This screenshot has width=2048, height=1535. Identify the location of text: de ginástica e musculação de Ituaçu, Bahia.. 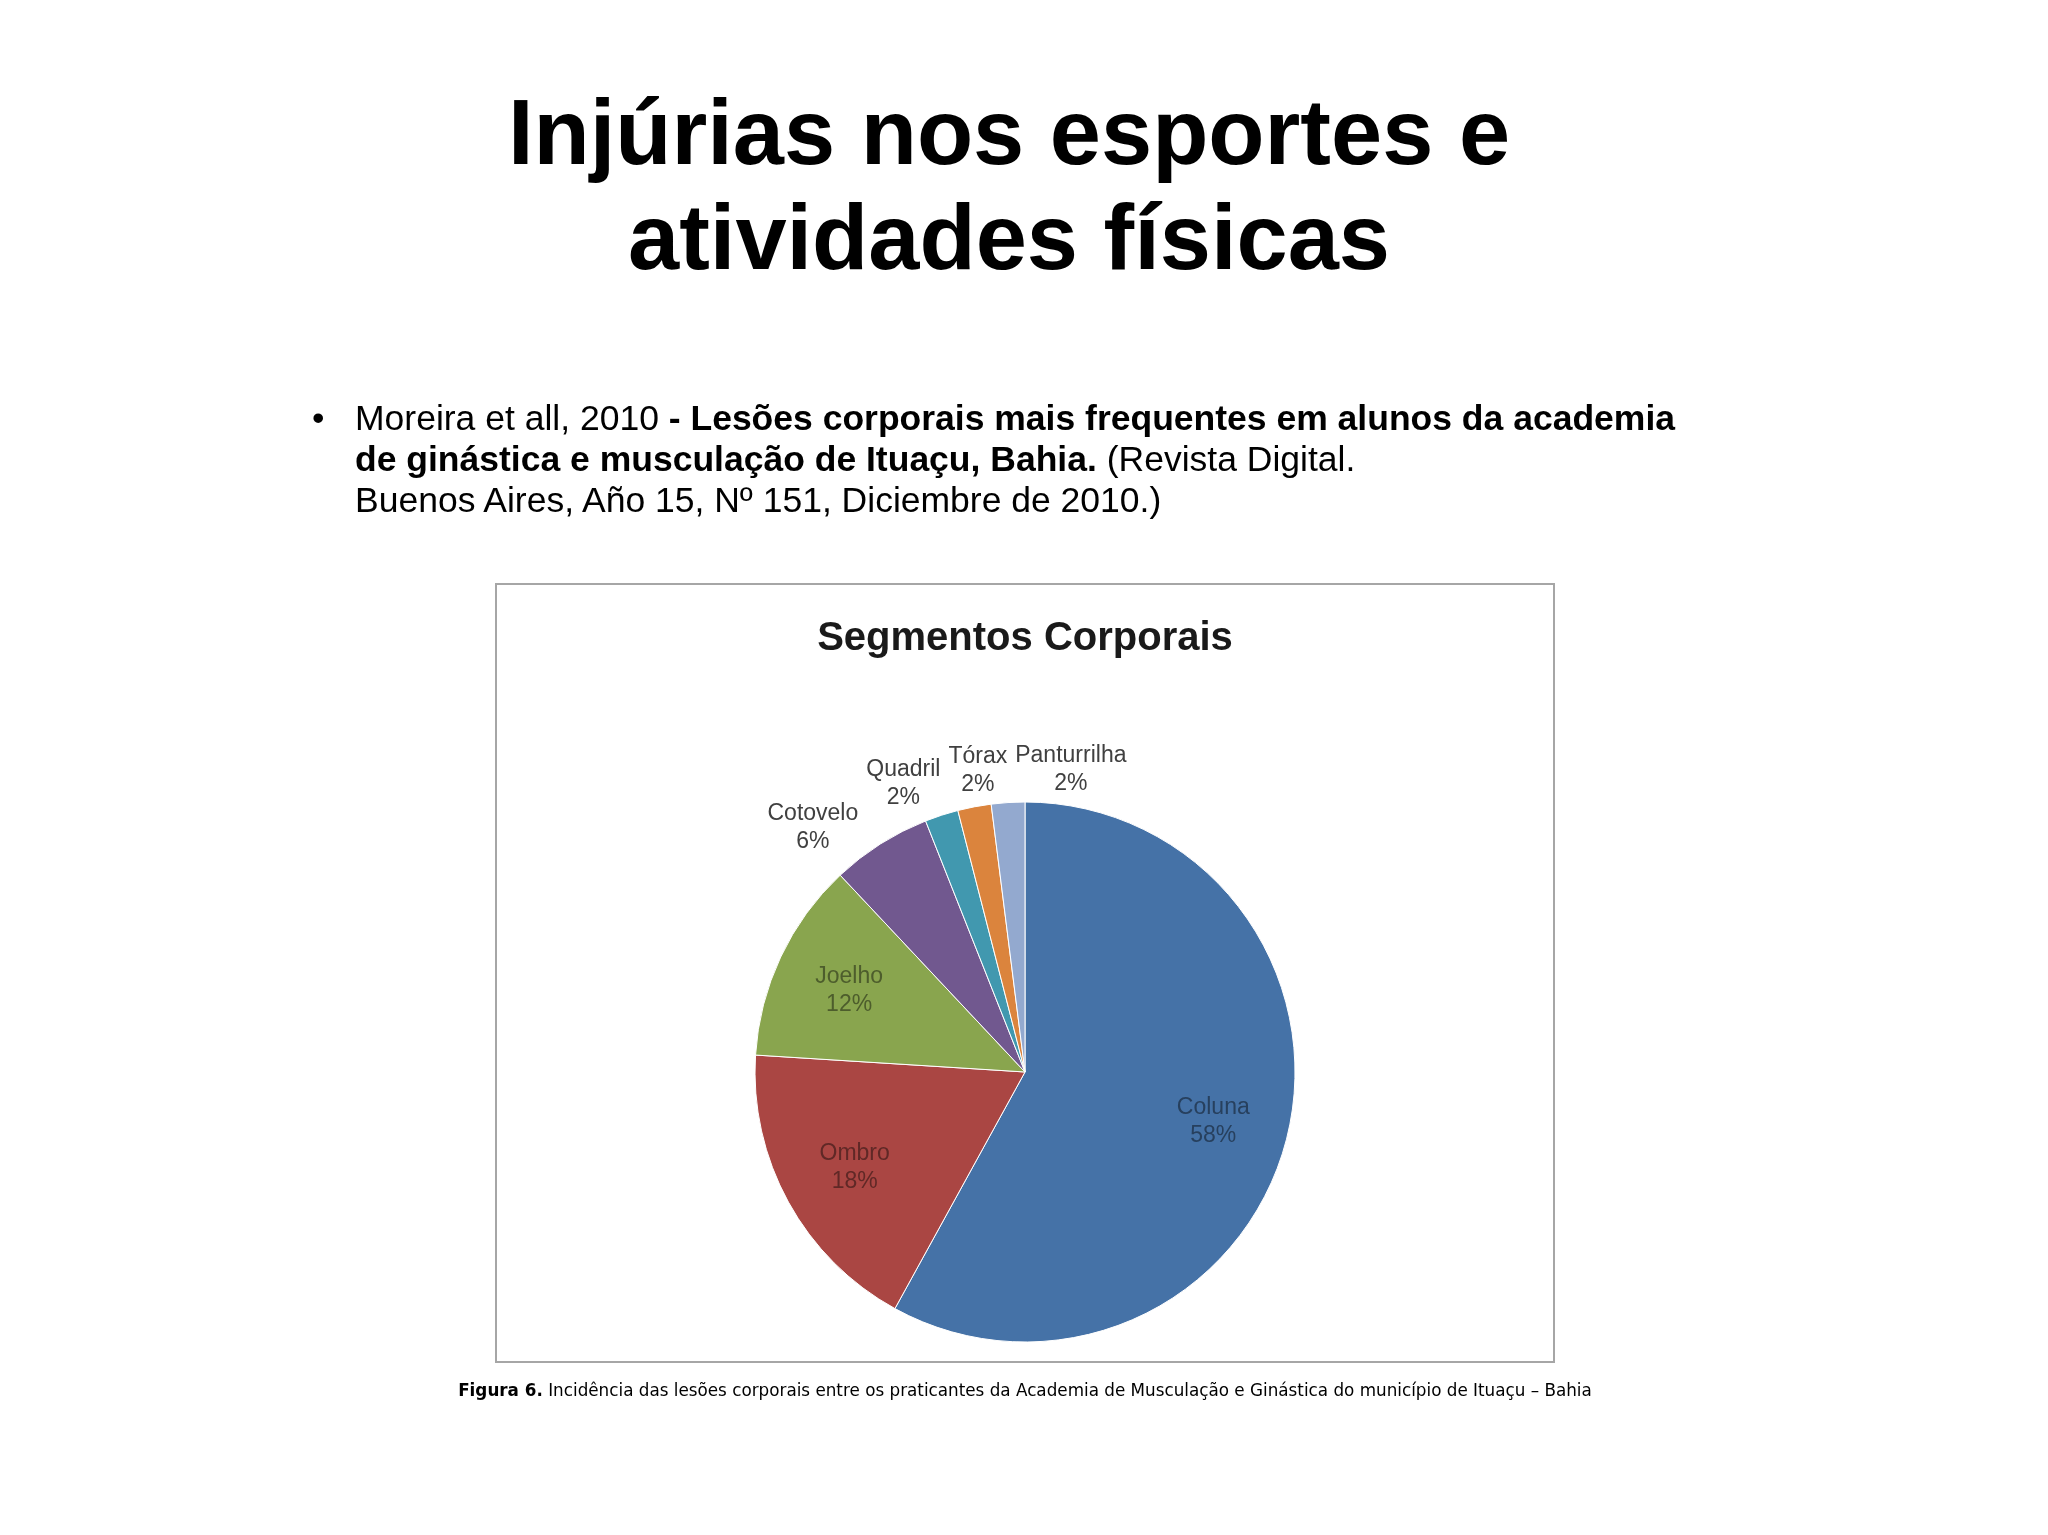
(726, 459).